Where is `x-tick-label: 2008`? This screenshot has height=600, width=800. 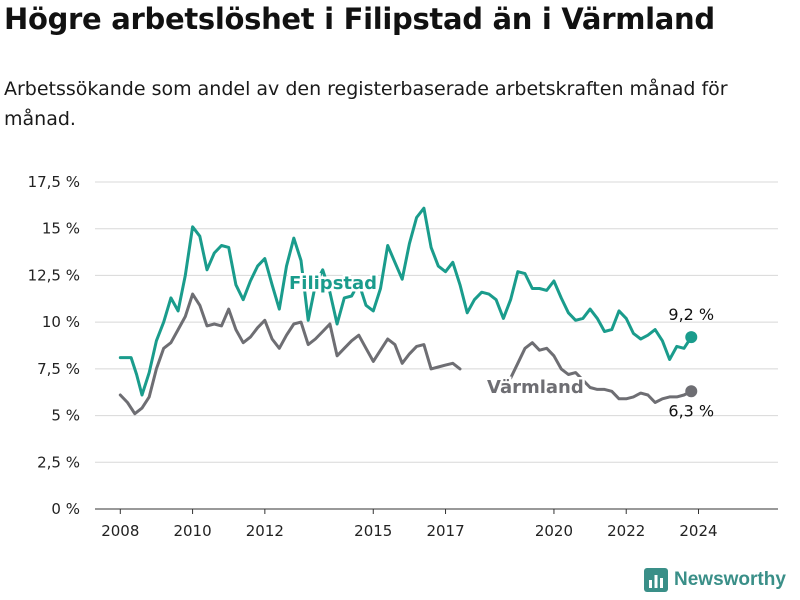
x-tick-label: 2008 is located at coordinates (120, 531).